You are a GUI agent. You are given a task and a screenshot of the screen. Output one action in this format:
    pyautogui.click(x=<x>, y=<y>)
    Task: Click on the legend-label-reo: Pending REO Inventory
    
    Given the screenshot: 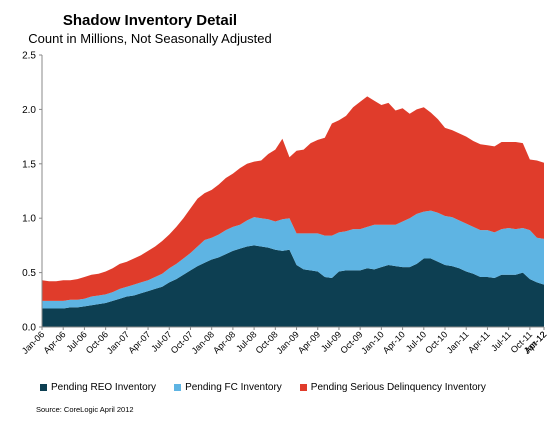 What is the action you would take?
    pyautogui.click(x=104, y=387)
    